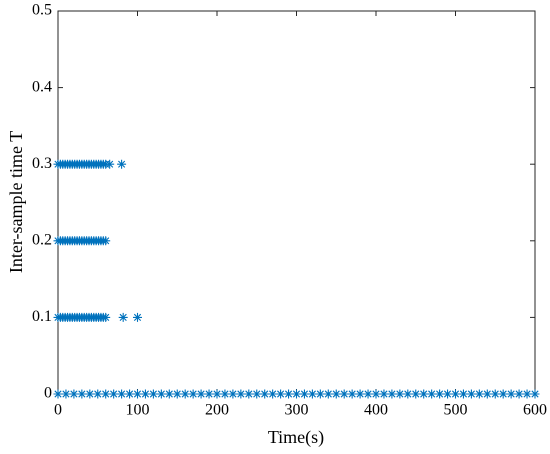 Image resolution: width=550 pixels, height=454 pixels. I want to click on y-tick-label: 0.3, so click(42, 163).